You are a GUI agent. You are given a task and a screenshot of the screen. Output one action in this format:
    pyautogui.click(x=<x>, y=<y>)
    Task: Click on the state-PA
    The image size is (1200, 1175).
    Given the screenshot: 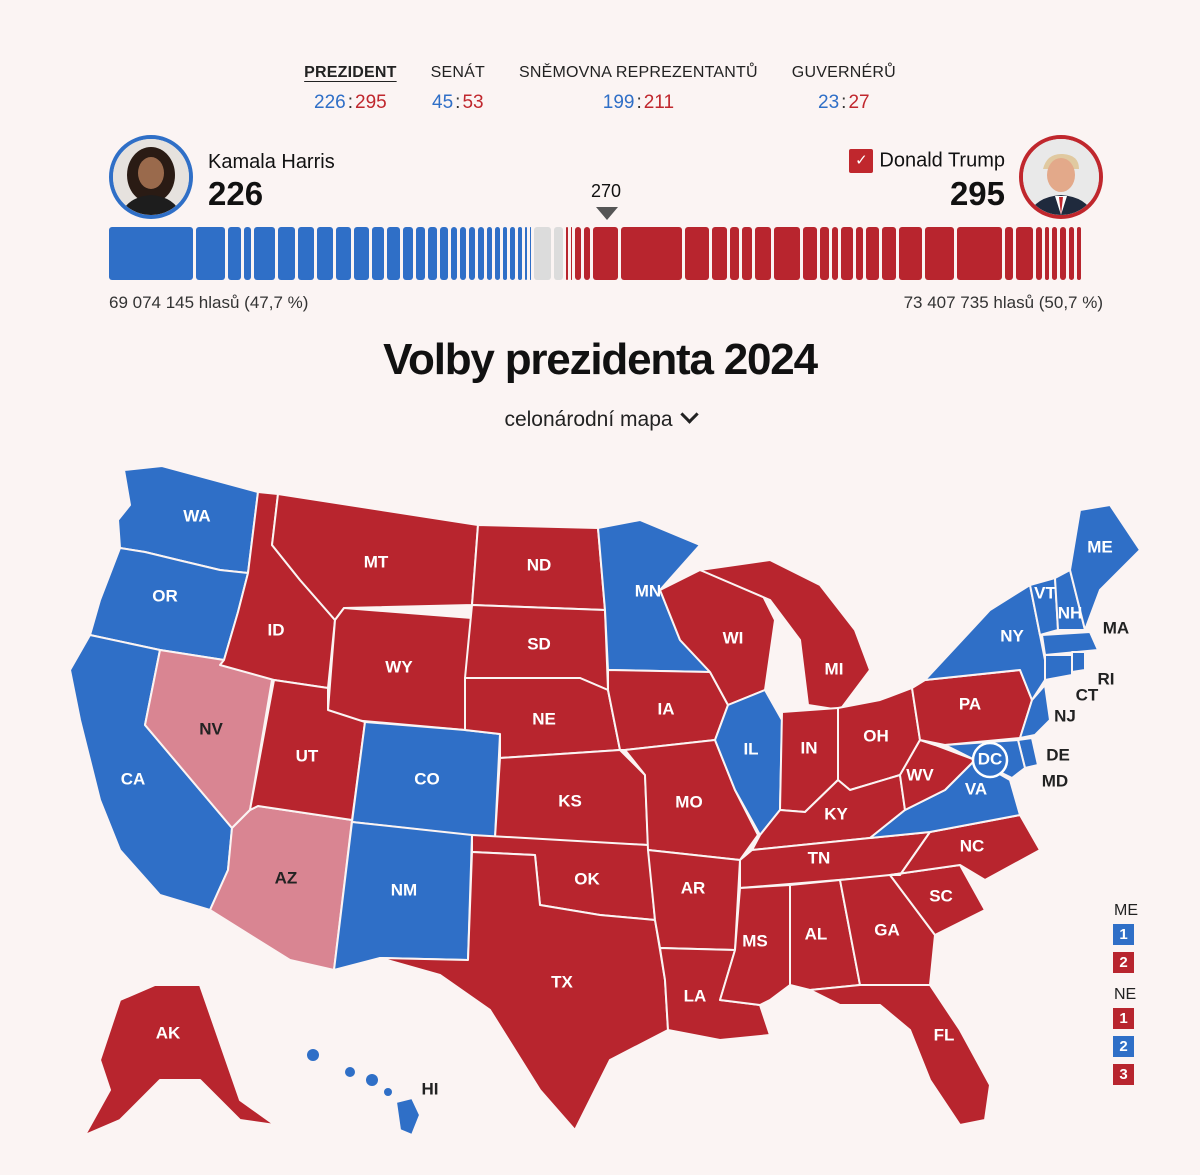 What is the action you would take?
    pyautogui.click(x=972, y=707)
    